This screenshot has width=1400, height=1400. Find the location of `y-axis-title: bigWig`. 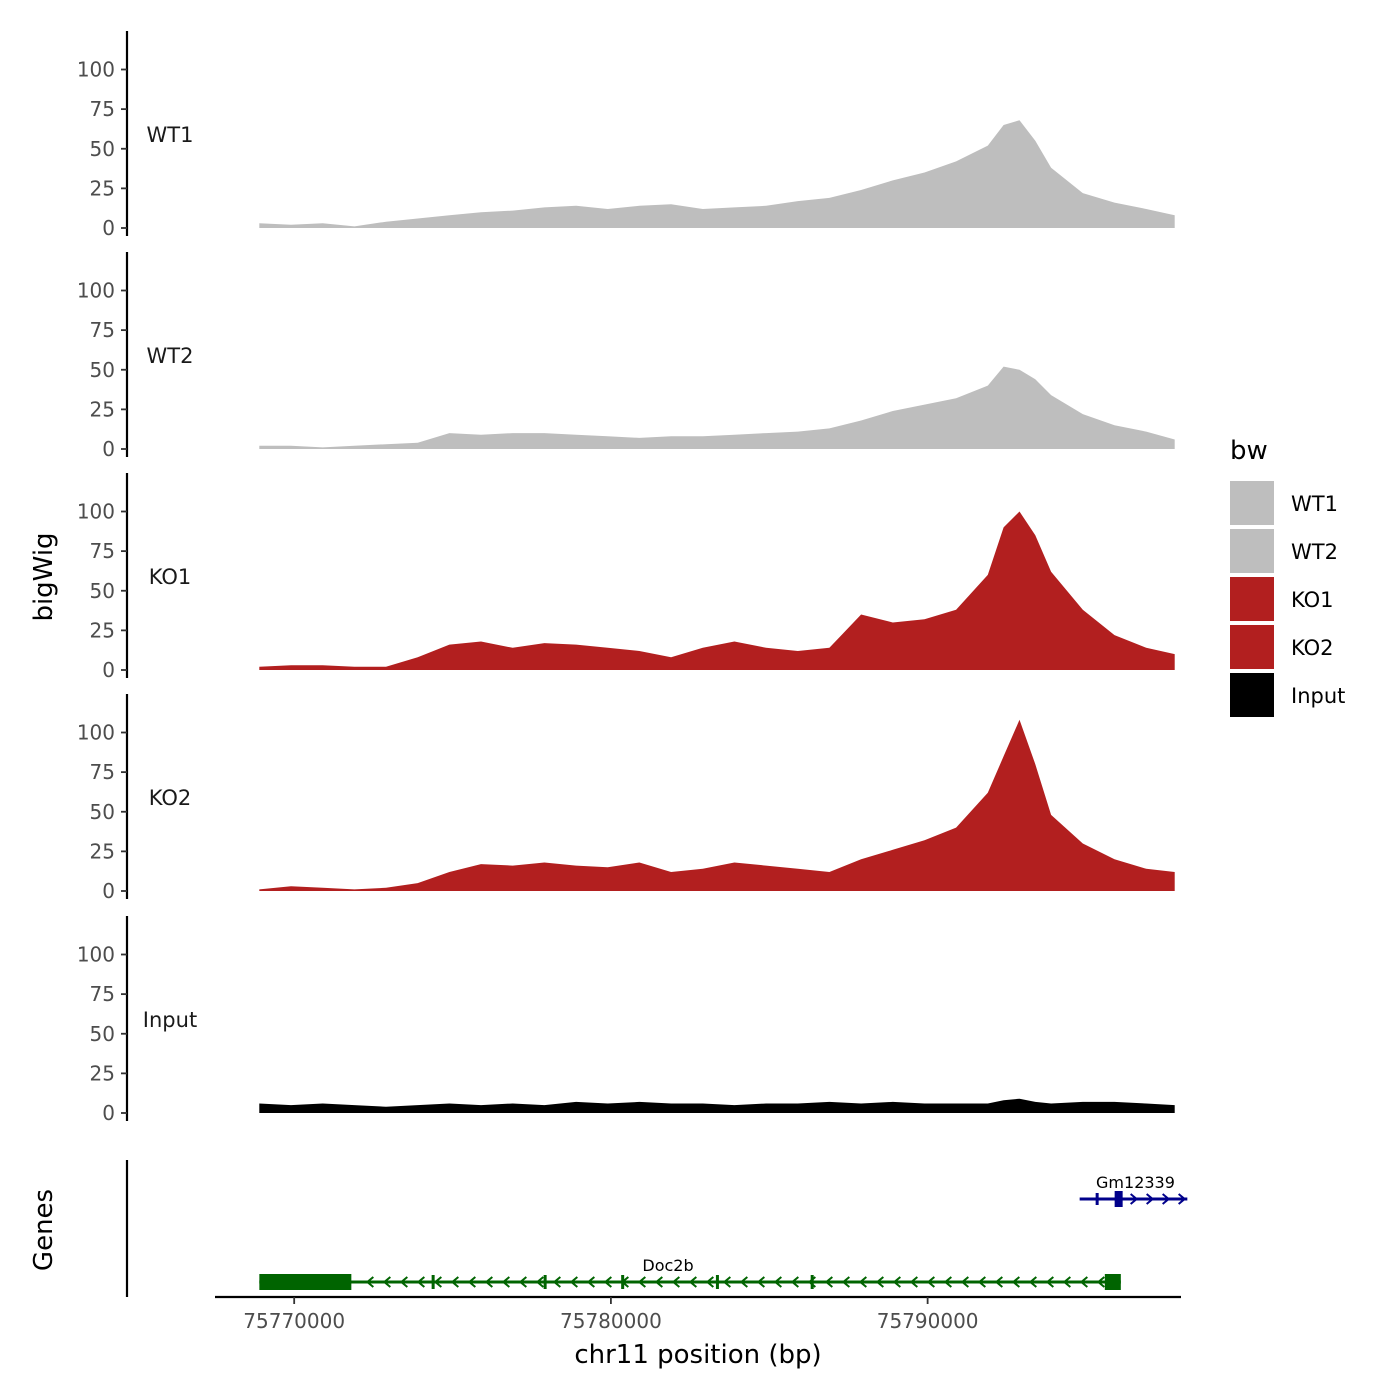

y-axis-title: bigWig is located at coordinates (44, 576).